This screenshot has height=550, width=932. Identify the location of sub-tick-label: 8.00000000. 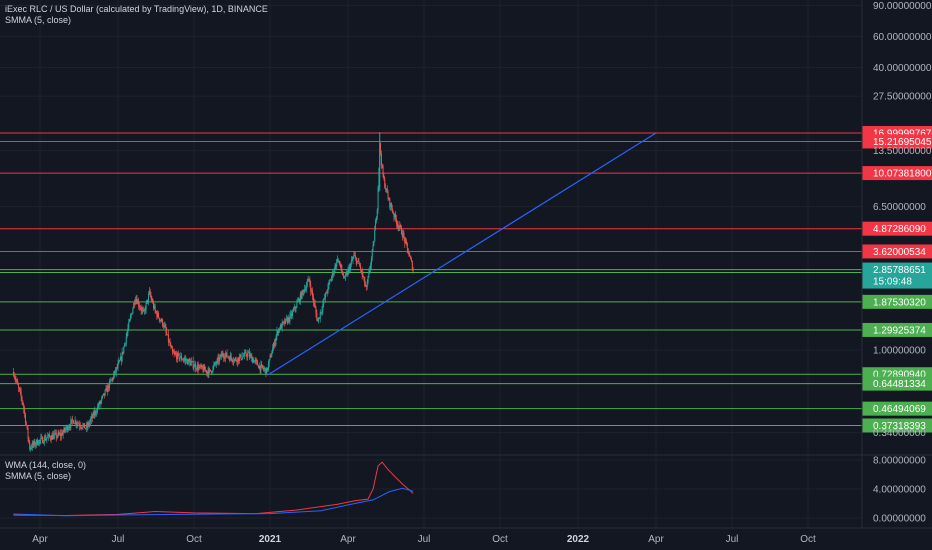
(899, 461).